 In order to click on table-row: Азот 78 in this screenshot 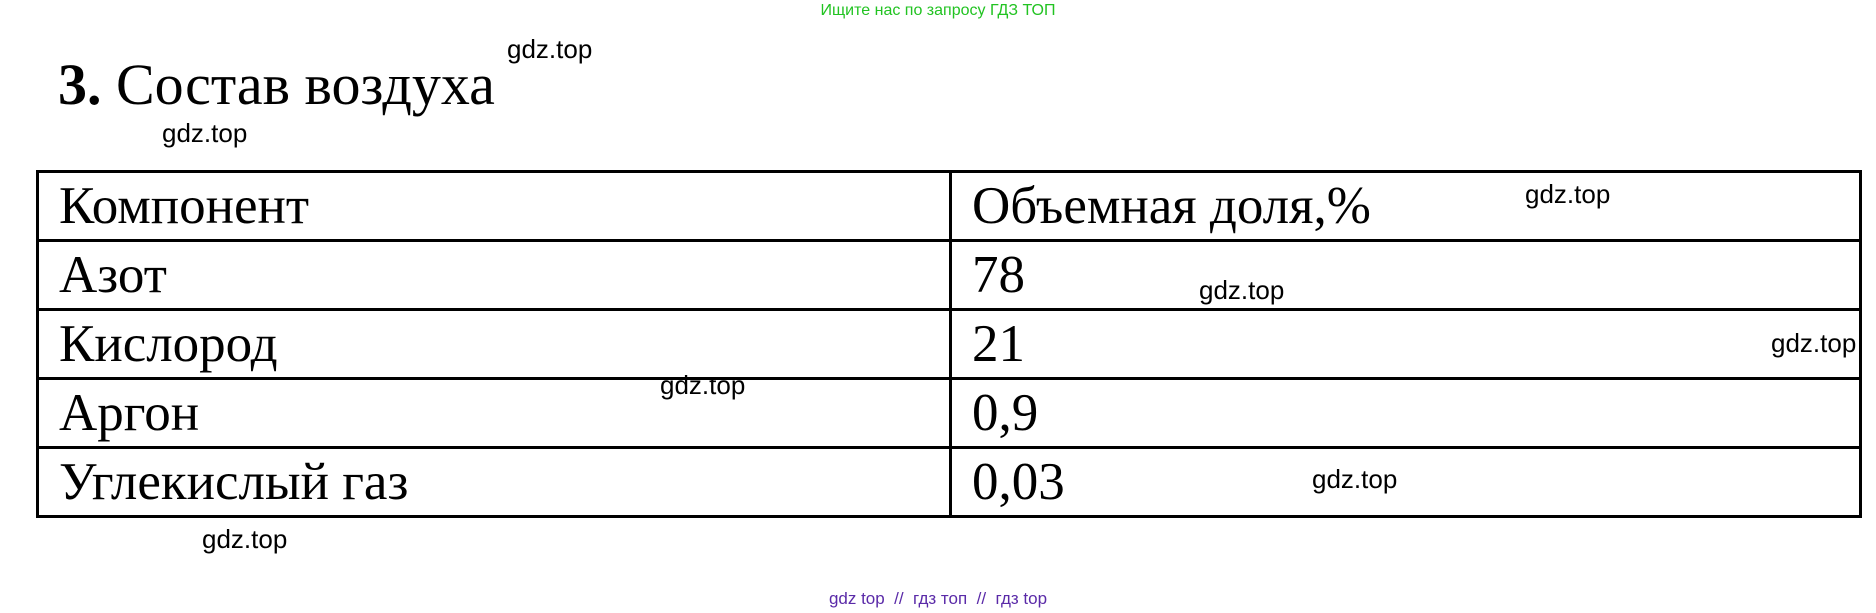, I will do `click(949, 275)`.